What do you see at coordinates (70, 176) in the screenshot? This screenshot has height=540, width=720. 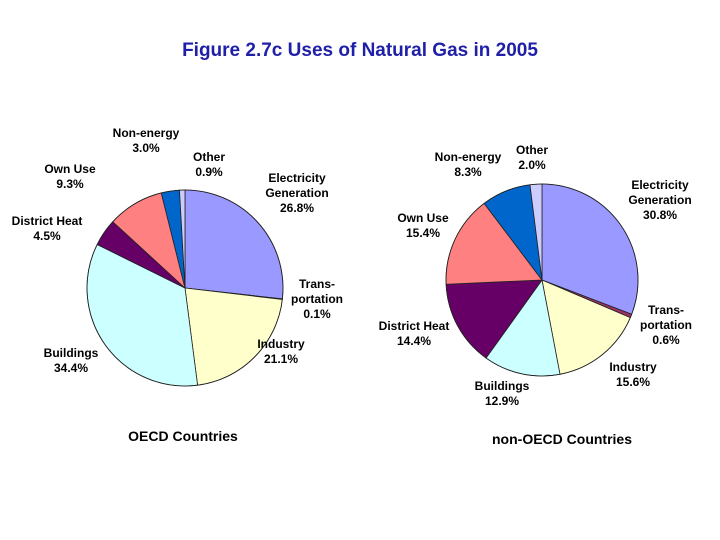 I see `slice-label-own-use: Own Use 9.3%` at bounding box center [70, 176].